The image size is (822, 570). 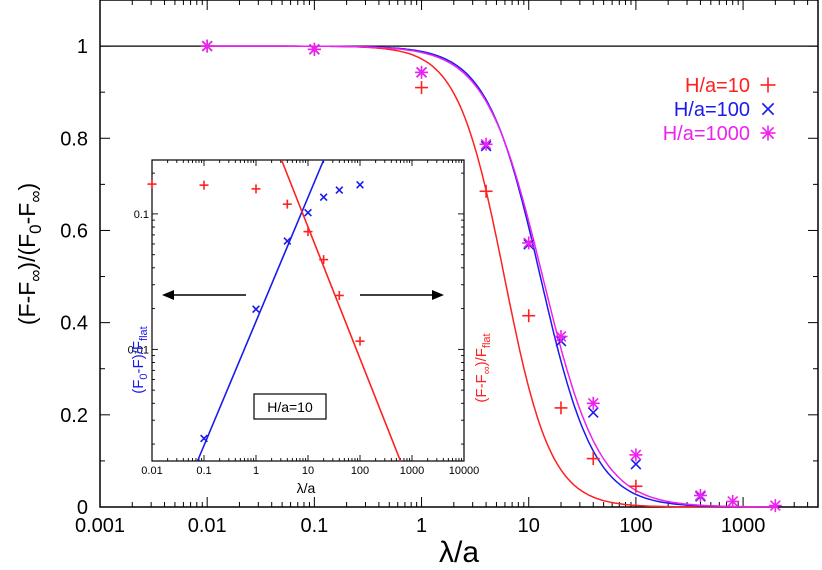 I want to click on main-y-axis-label: (F-F∞)/(F0-F∞), so click(x=29, y=254).